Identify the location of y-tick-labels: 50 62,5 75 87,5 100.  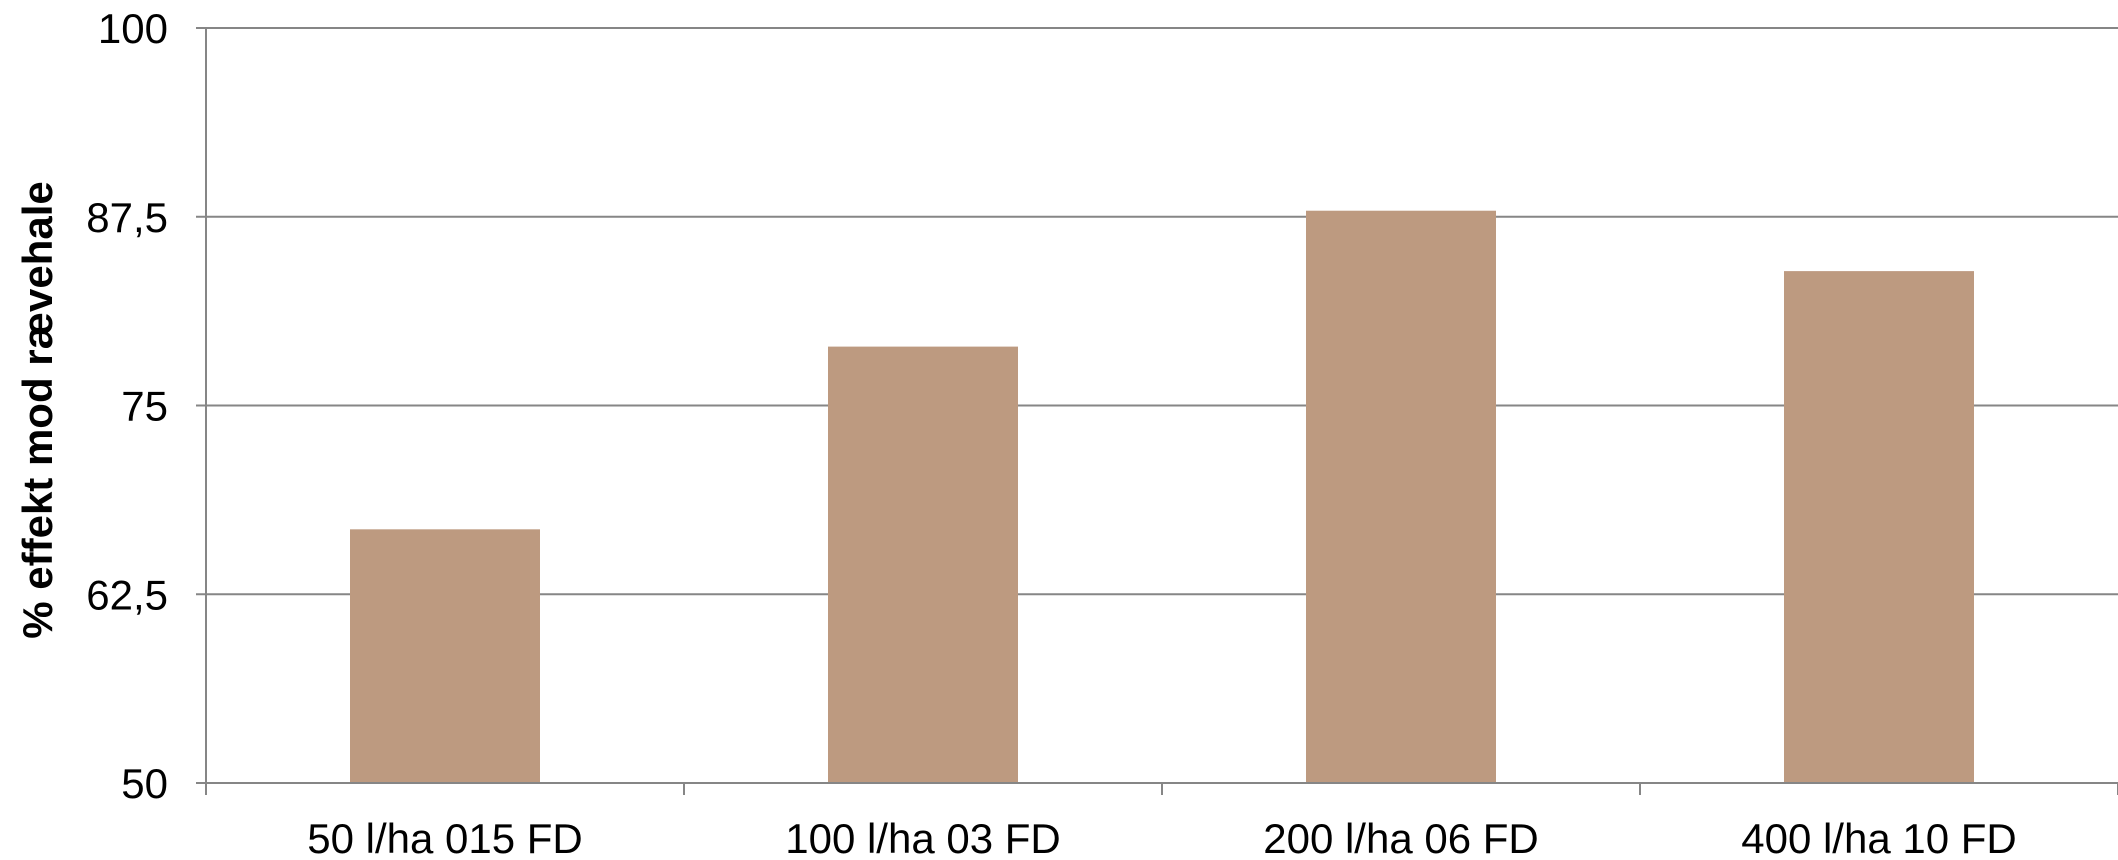
(127, 406).